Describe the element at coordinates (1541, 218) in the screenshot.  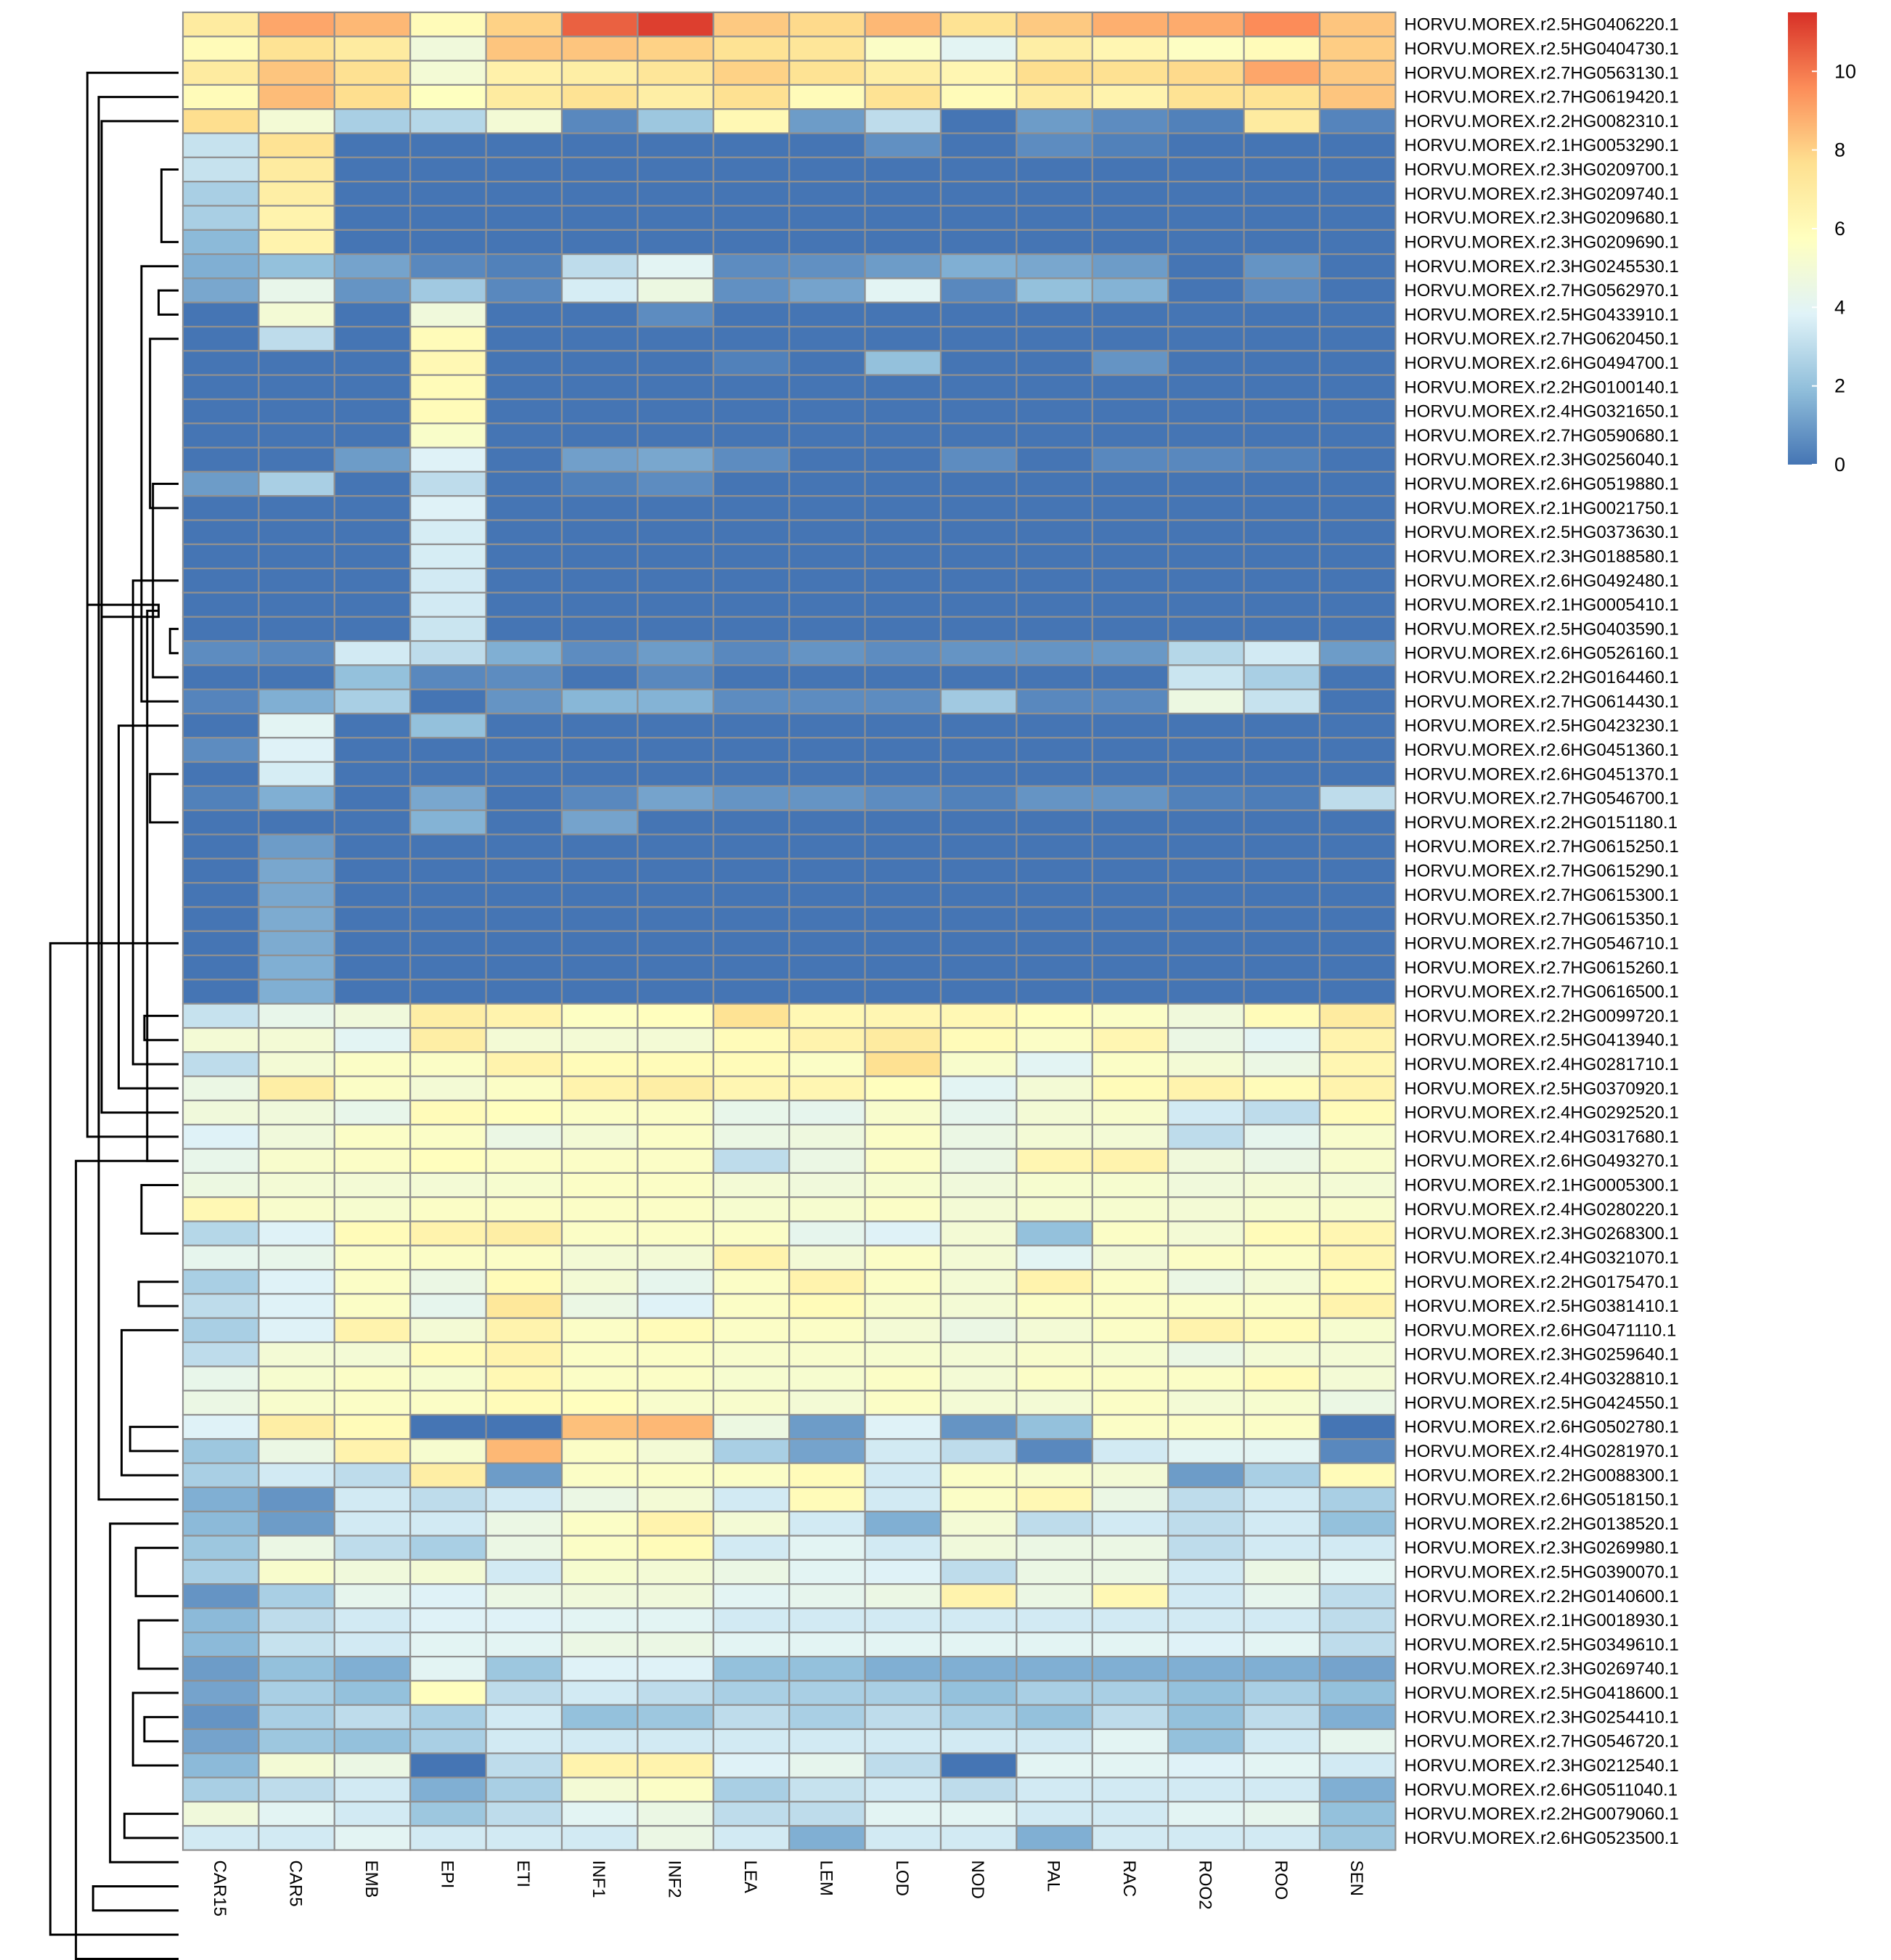
I see `row-label: HORVU.MOREX.r2.3HG0209680.1` at that location.